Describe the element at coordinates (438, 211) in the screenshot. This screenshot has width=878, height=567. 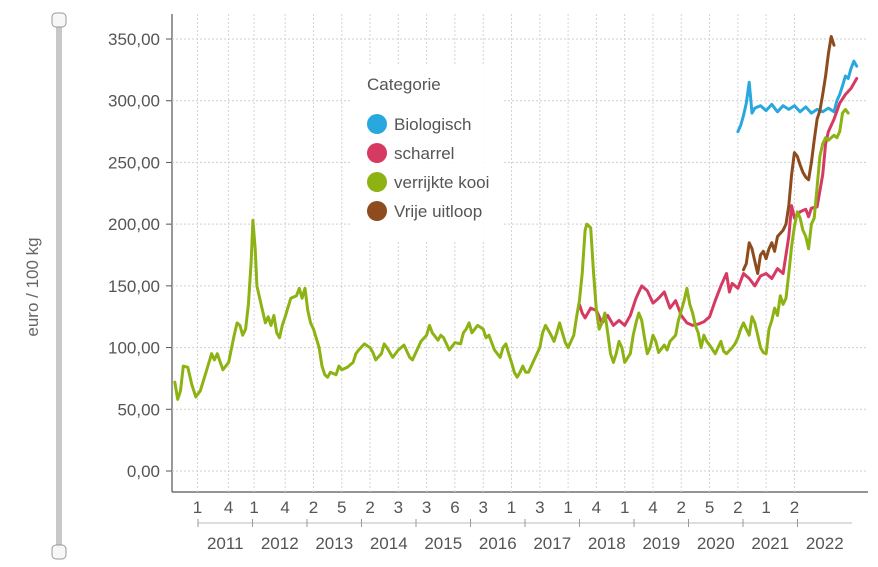
I see `legend-item-label: Vrije uitloop` at that location.